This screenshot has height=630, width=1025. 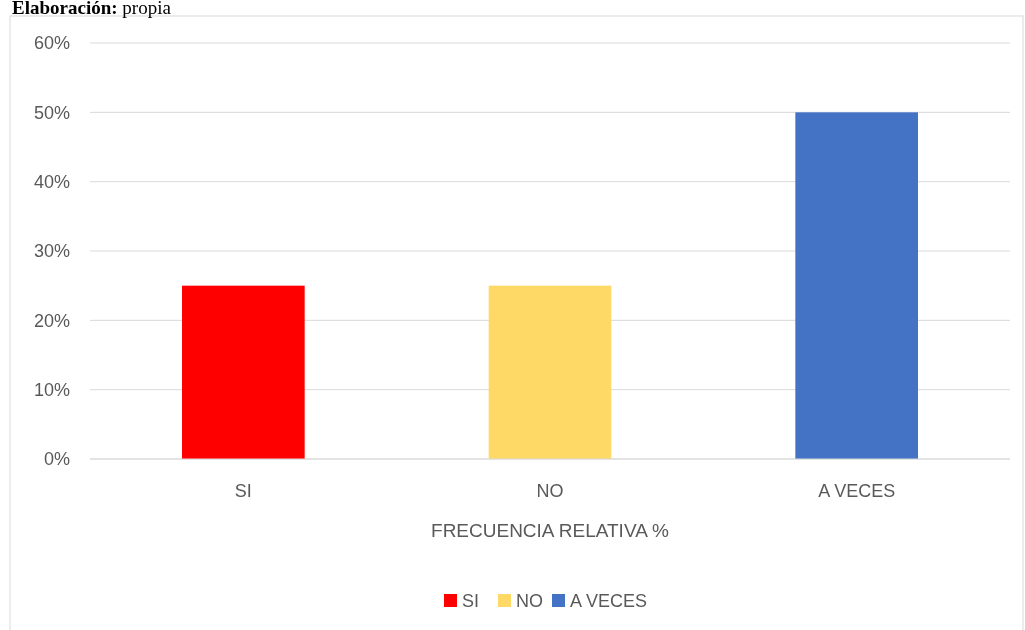 What do you see at coordinates (609, 601) in the screenshot?
I see `legend-label: A VECES` at bounding box center [609, 601].